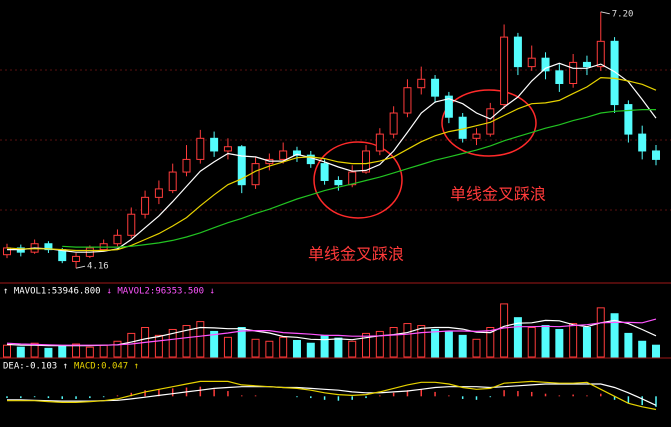 Image resolution: width=671 pixels, height=427 pixels. I want to click on legend-label: MACD:0.047 ↑, so click(106, 367).